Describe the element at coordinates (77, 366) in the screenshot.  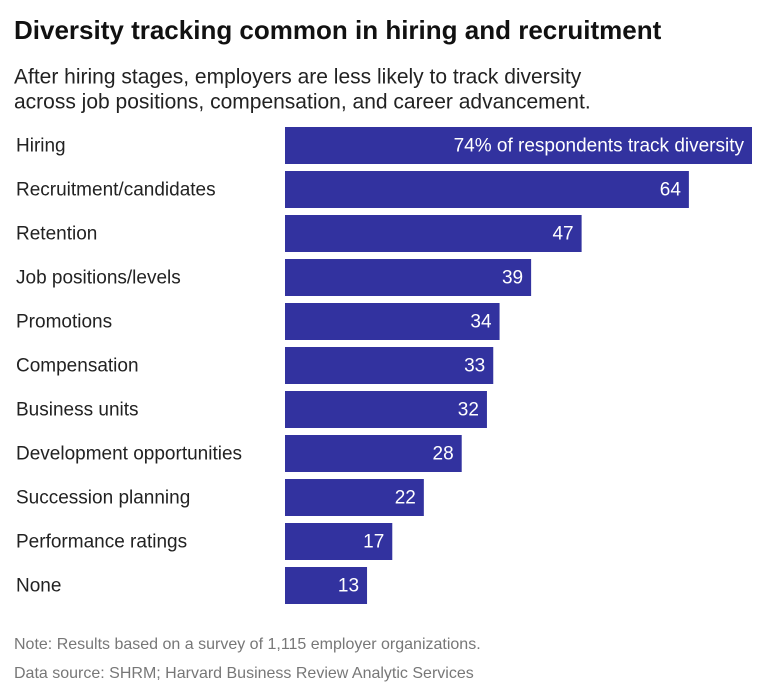
I see `category-label: Compensation` at that location.